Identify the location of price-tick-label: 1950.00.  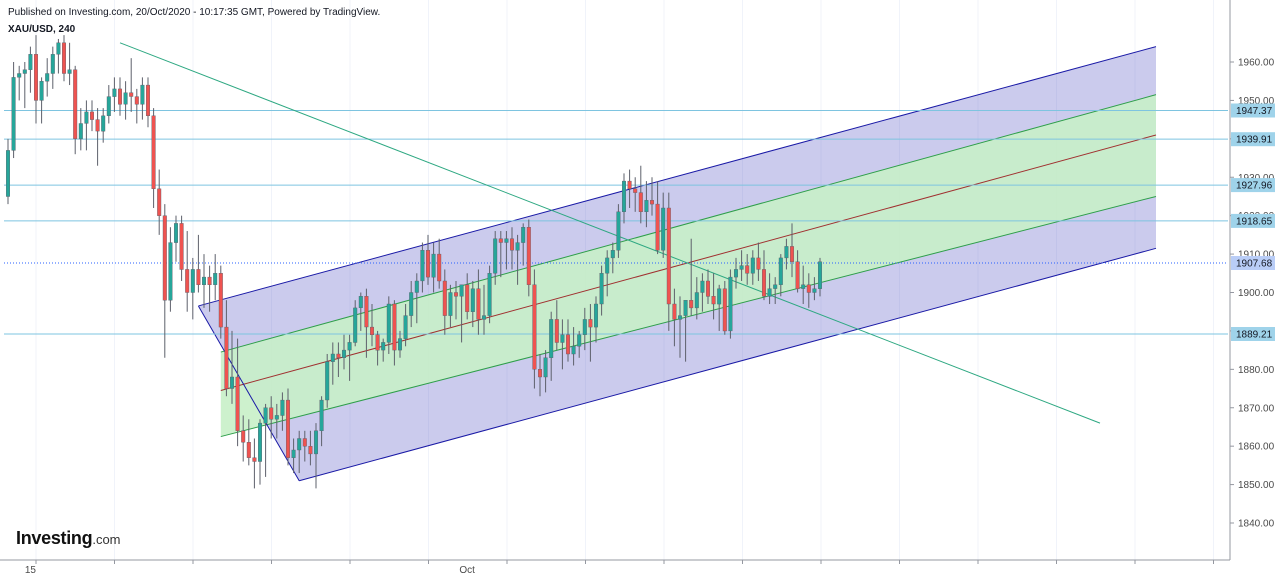
(1256, 101).